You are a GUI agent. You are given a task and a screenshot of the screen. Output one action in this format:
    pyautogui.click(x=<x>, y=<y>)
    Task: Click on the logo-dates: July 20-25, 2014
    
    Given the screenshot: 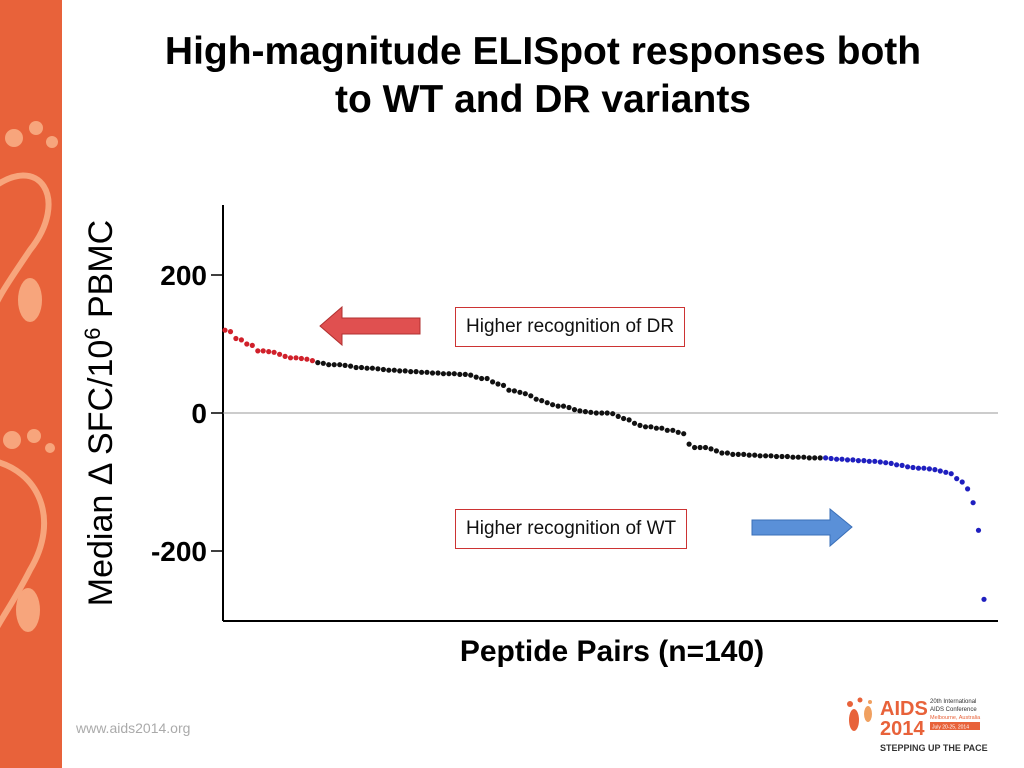 What is the action you would take?
    pyautogui.click(x=950, y=728)
    